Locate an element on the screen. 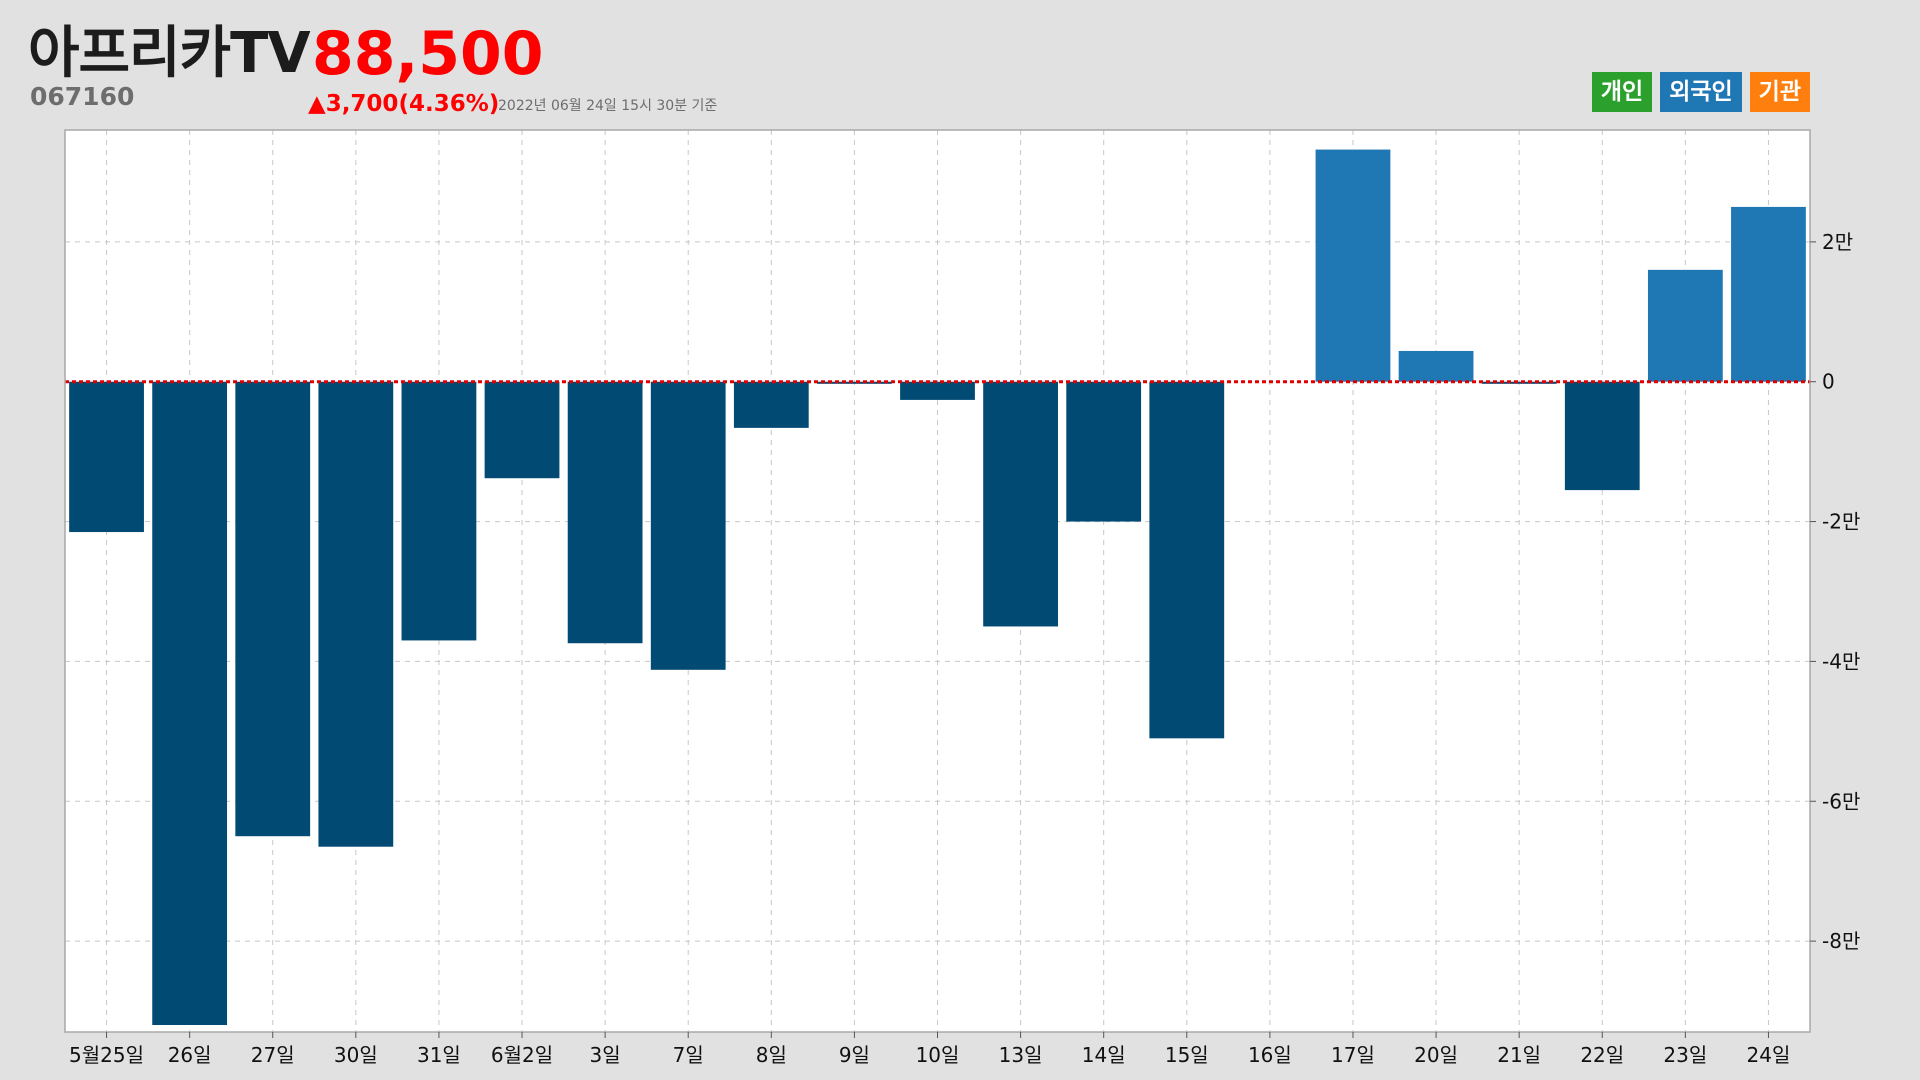 This screenshot has height=1080, width=1920. x-tick-label: 7일 is located at coordinates (688, 1055).